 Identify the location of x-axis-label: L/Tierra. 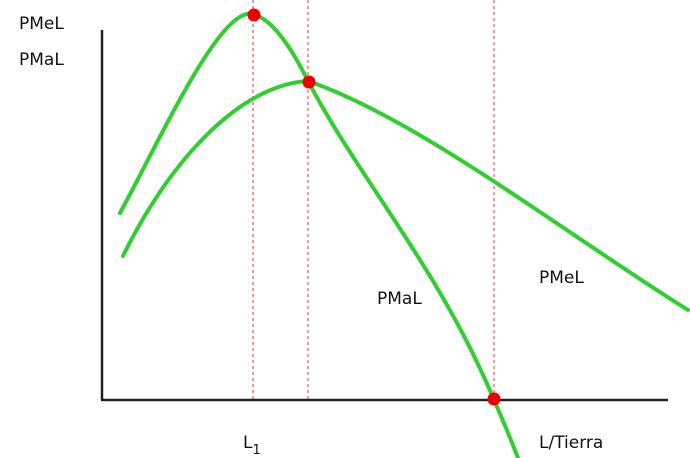
(571, 443).